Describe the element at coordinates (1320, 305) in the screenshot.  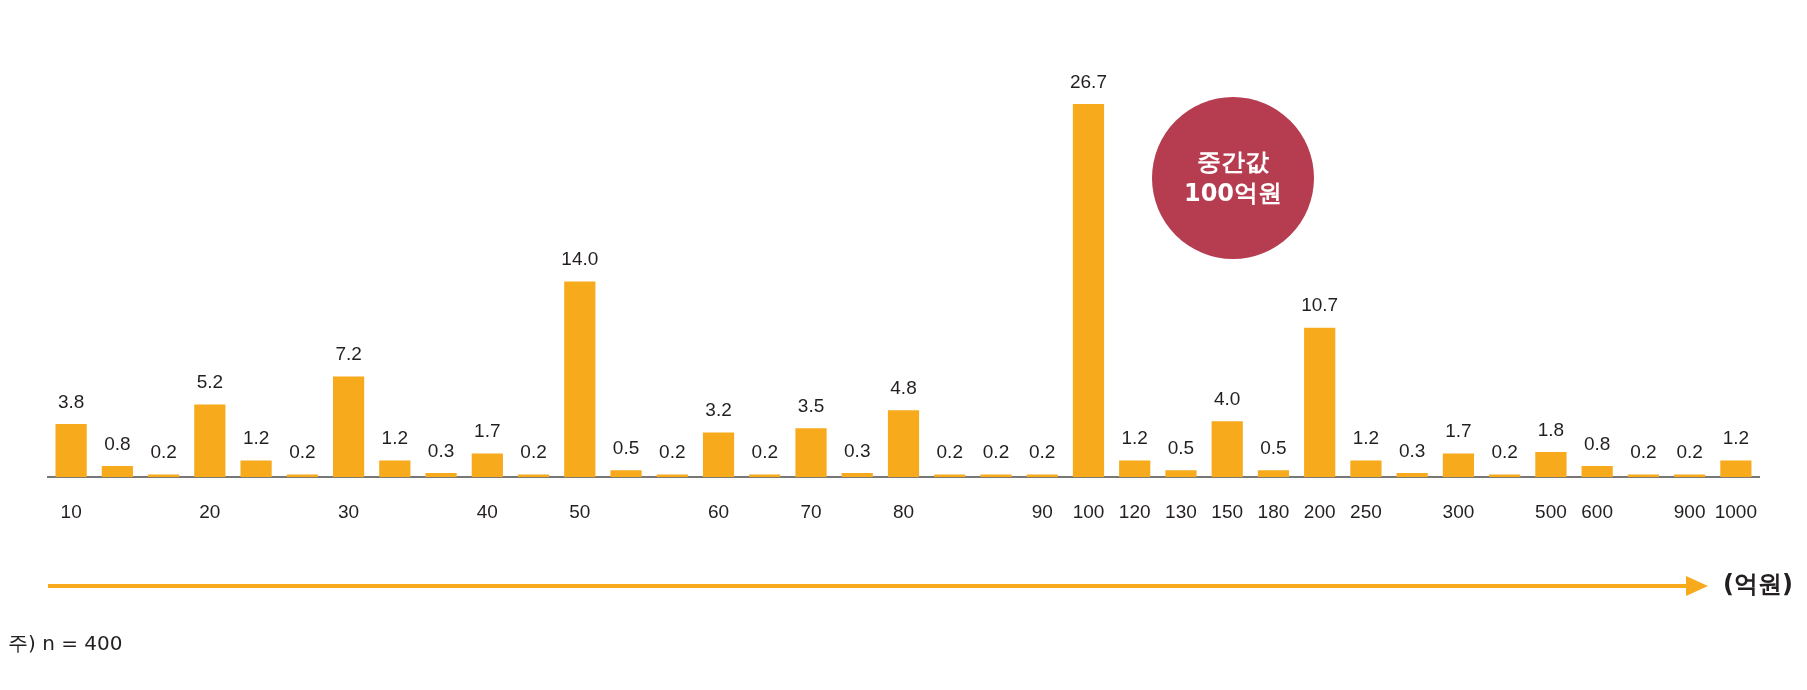
I see `data-label: 10.7` at that location.